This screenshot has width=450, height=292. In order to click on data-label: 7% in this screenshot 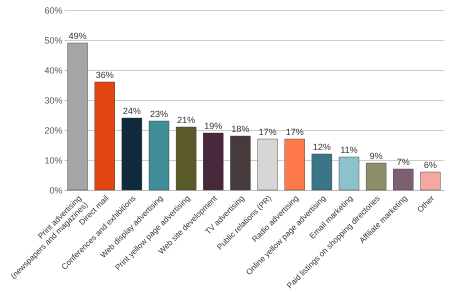, I will do `click(403, 162)`.